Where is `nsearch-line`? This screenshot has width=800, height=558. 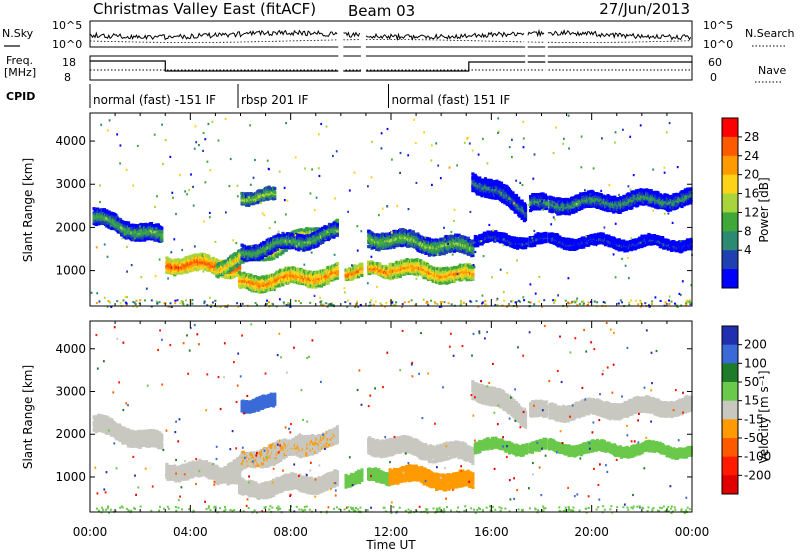
nsearch-line is located at coordinates (390, 41).